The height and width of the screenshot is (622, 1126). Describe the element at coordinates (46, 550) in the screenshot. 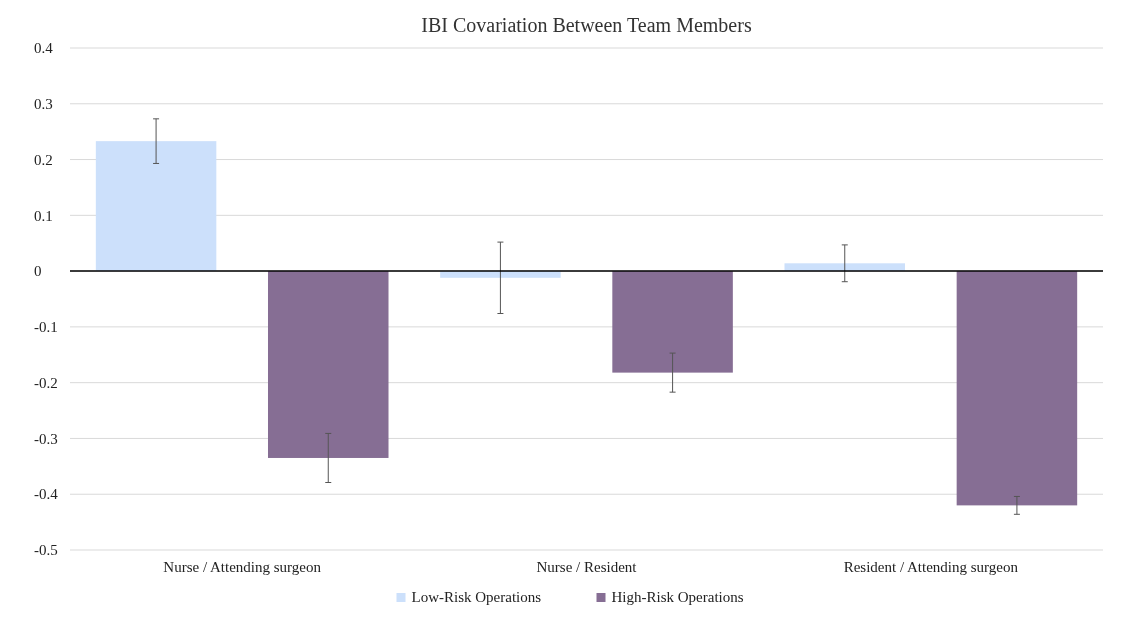

I see `y-tick-label: -0.5` at that location.